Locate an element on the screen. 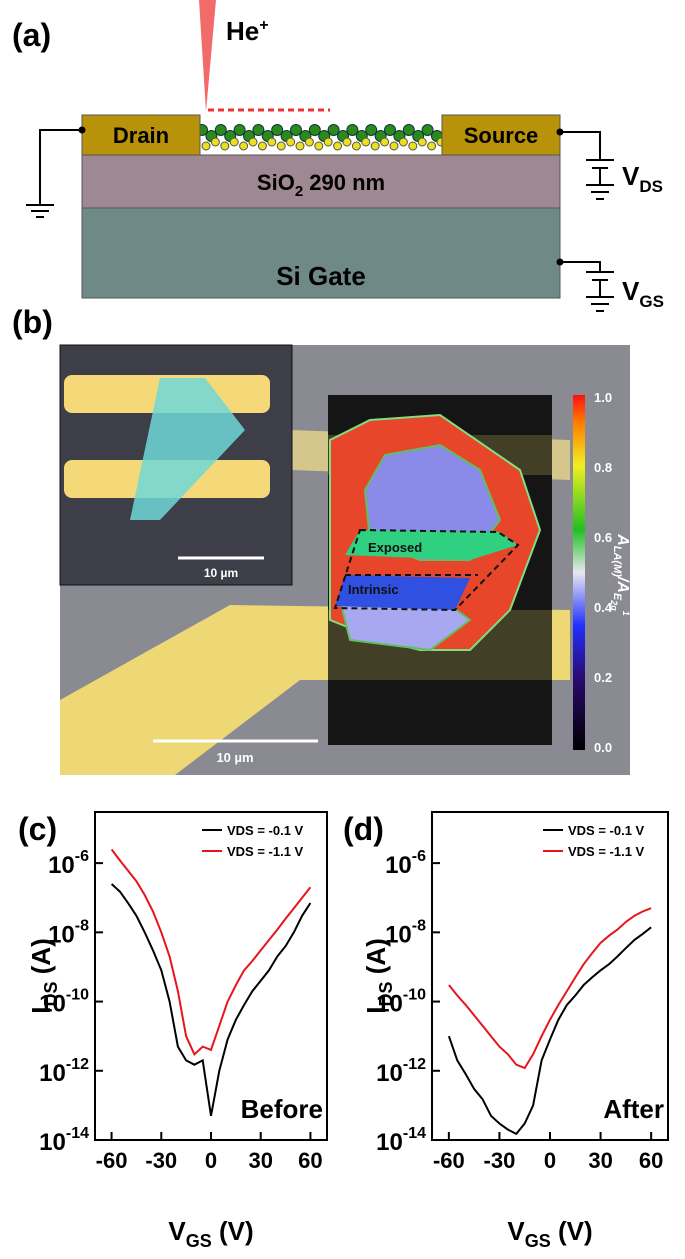 The image size is (685, 1259). oxide-text: SiO is located at coordinates (276, 182).